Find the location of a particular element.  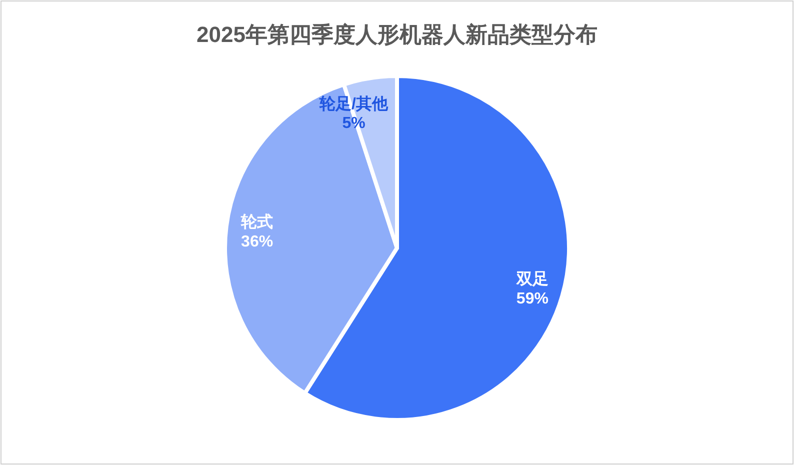

data-label: 36% is located at coordinates (257, 241).